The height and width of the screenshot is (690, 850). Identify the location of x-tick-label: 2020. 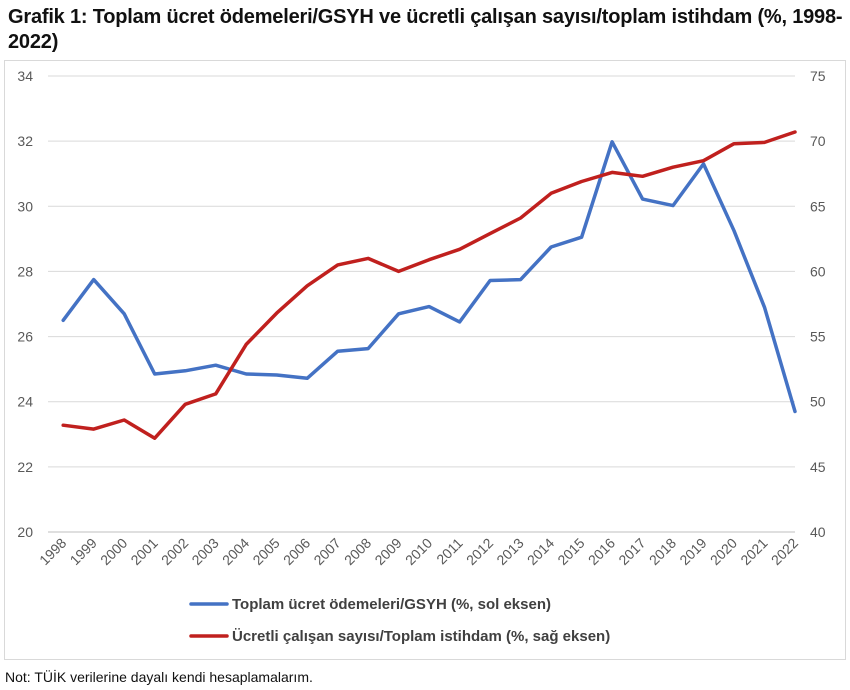
(723, 551).